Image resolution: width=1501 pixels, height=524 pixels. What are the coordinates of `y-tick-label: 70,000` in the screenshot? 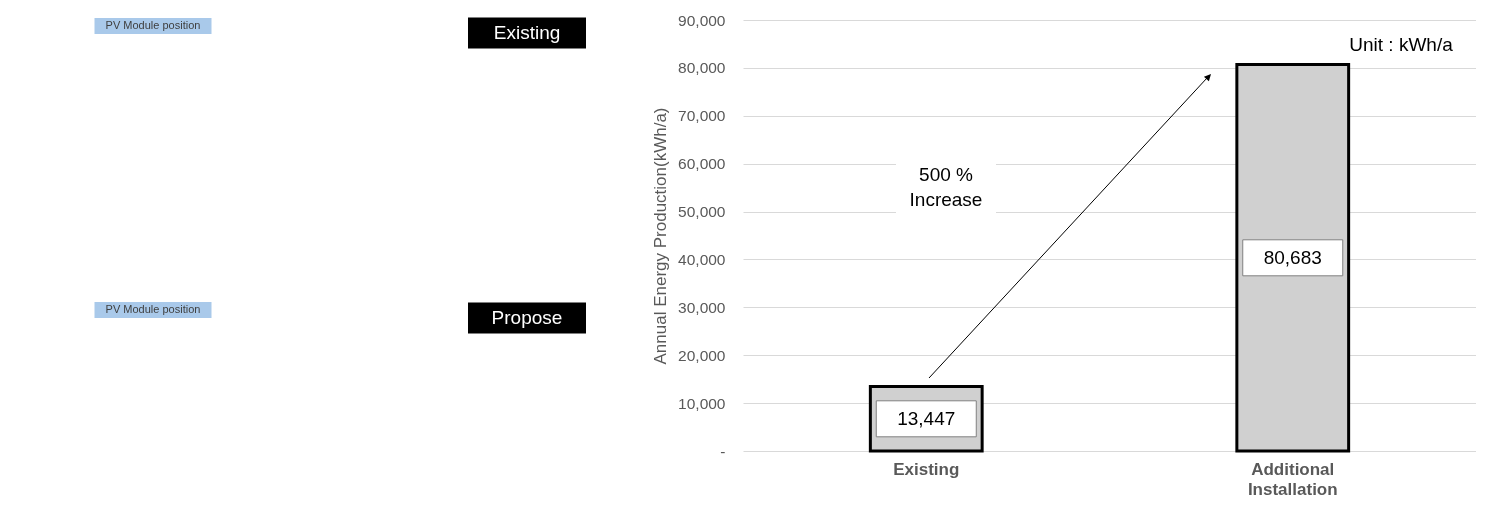 It's located at (702, 116).